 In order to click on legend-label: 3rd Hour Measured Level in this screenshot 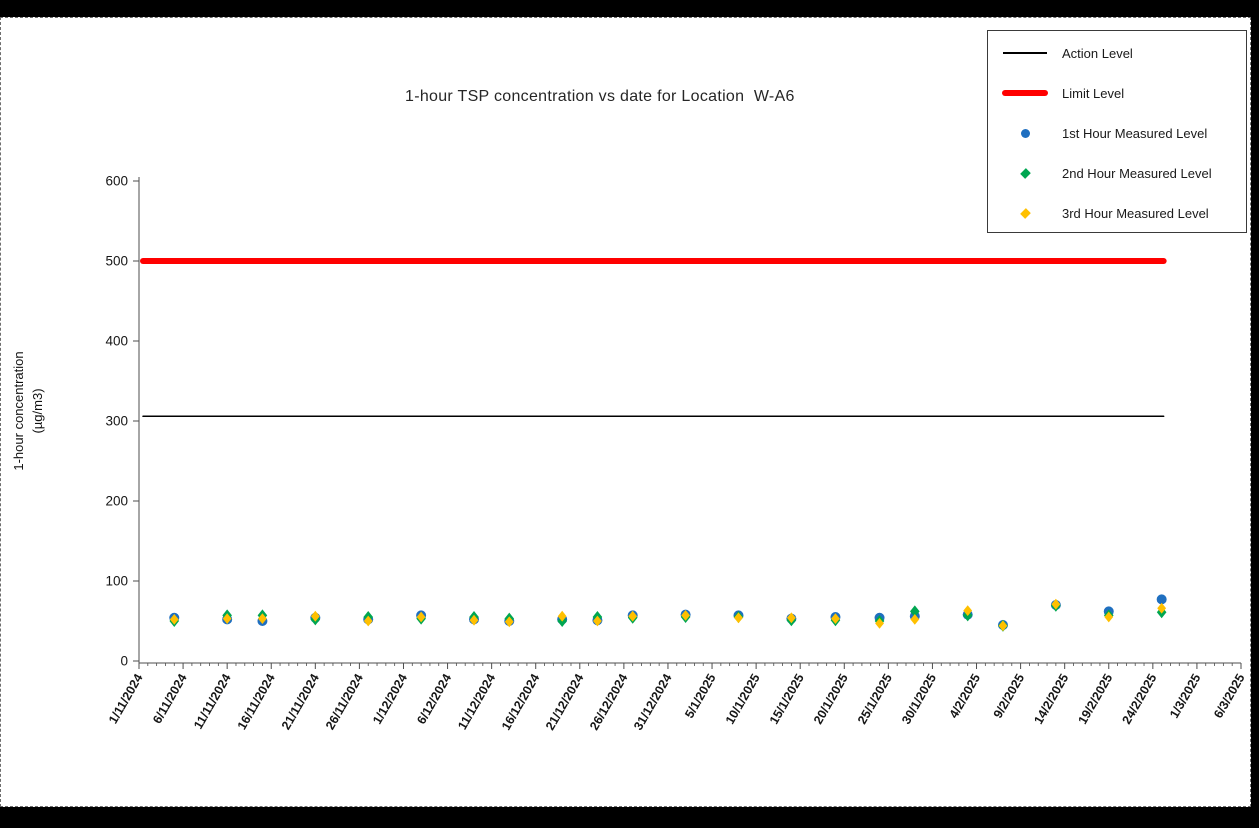, I will do `click(1135, 213)`.